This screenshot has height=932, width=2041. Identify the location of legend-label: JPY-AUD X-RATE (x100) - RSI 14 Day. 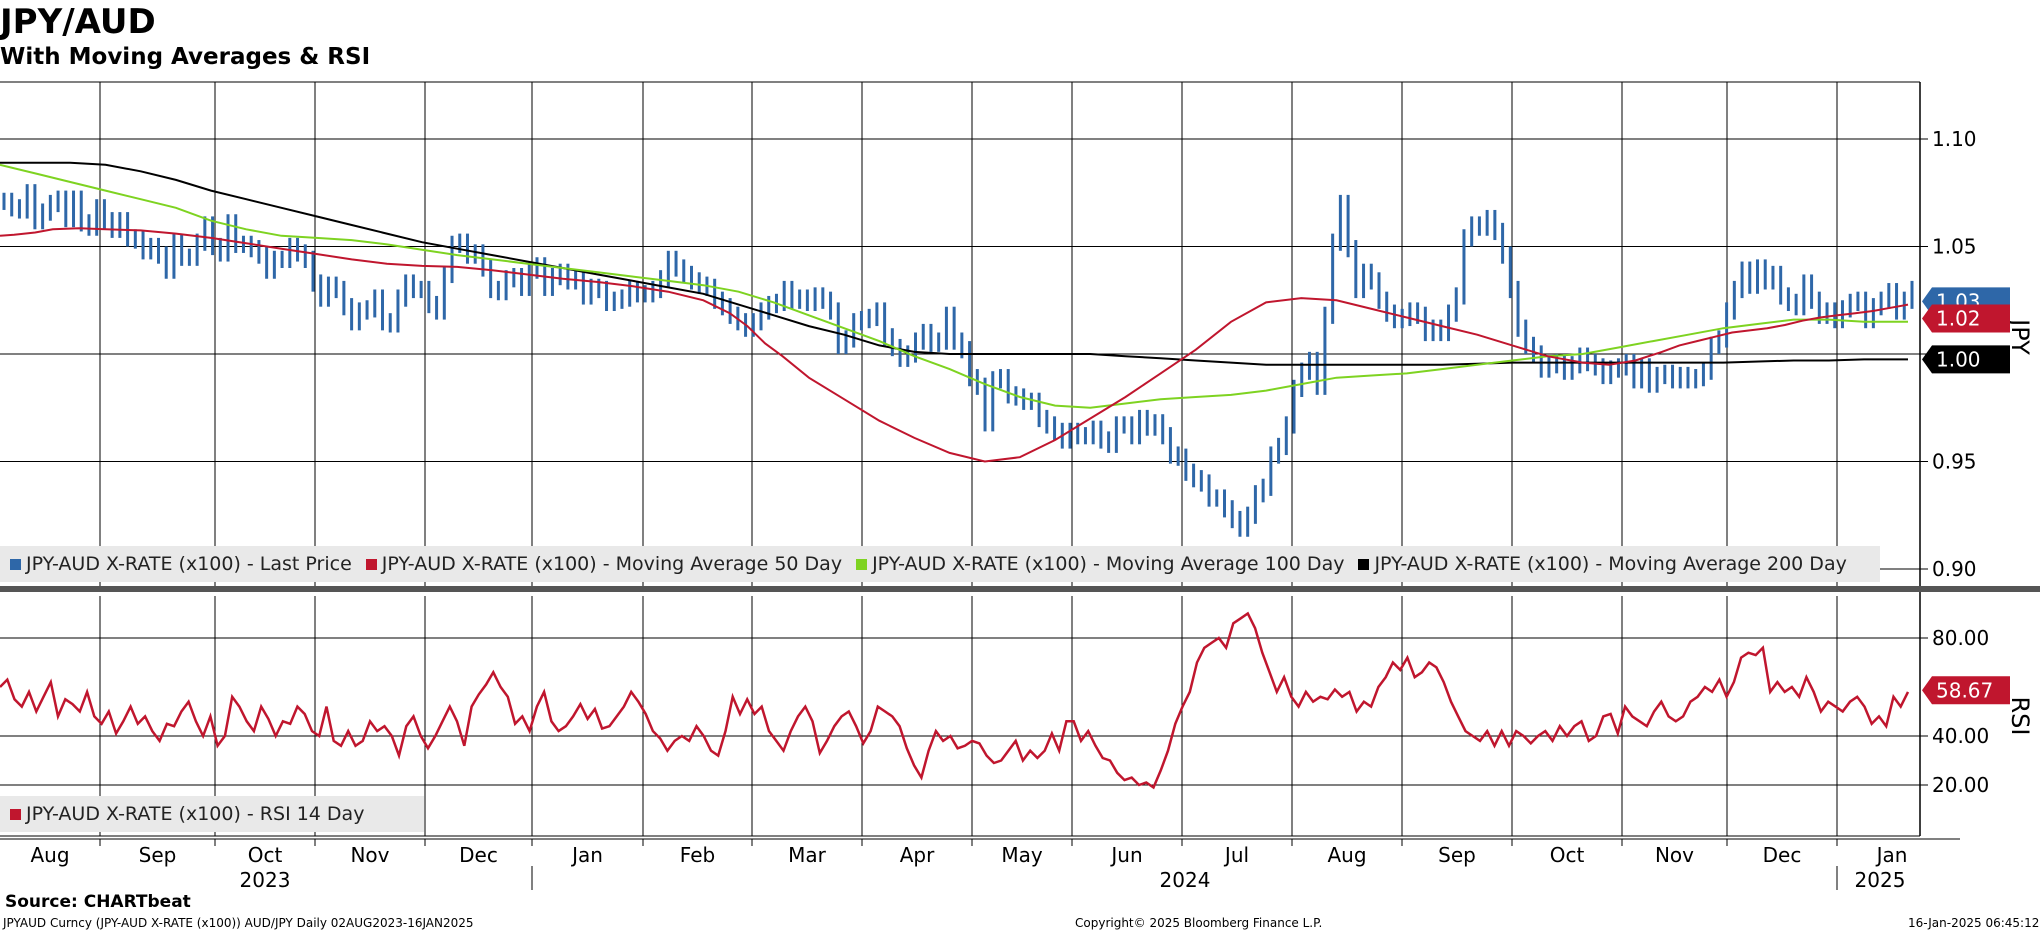
(195, 814).